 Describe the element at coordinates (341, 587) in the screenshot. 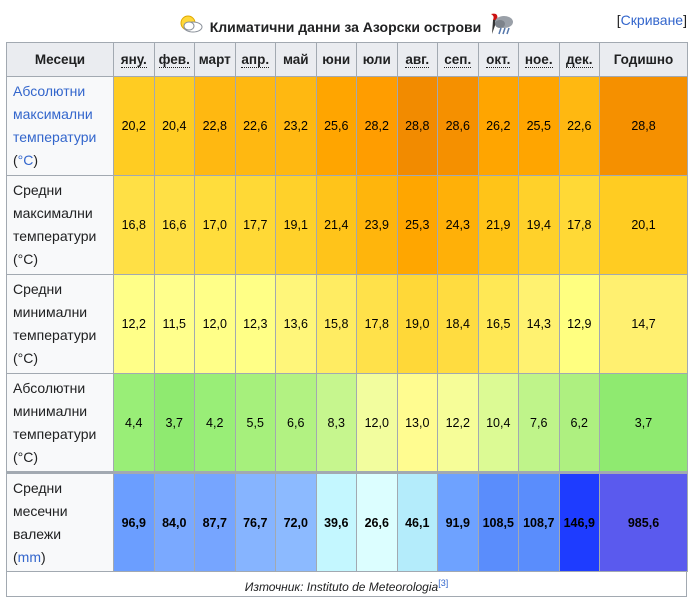

I see `source-text: Източник: Instituto de Meteorologia` at that location.